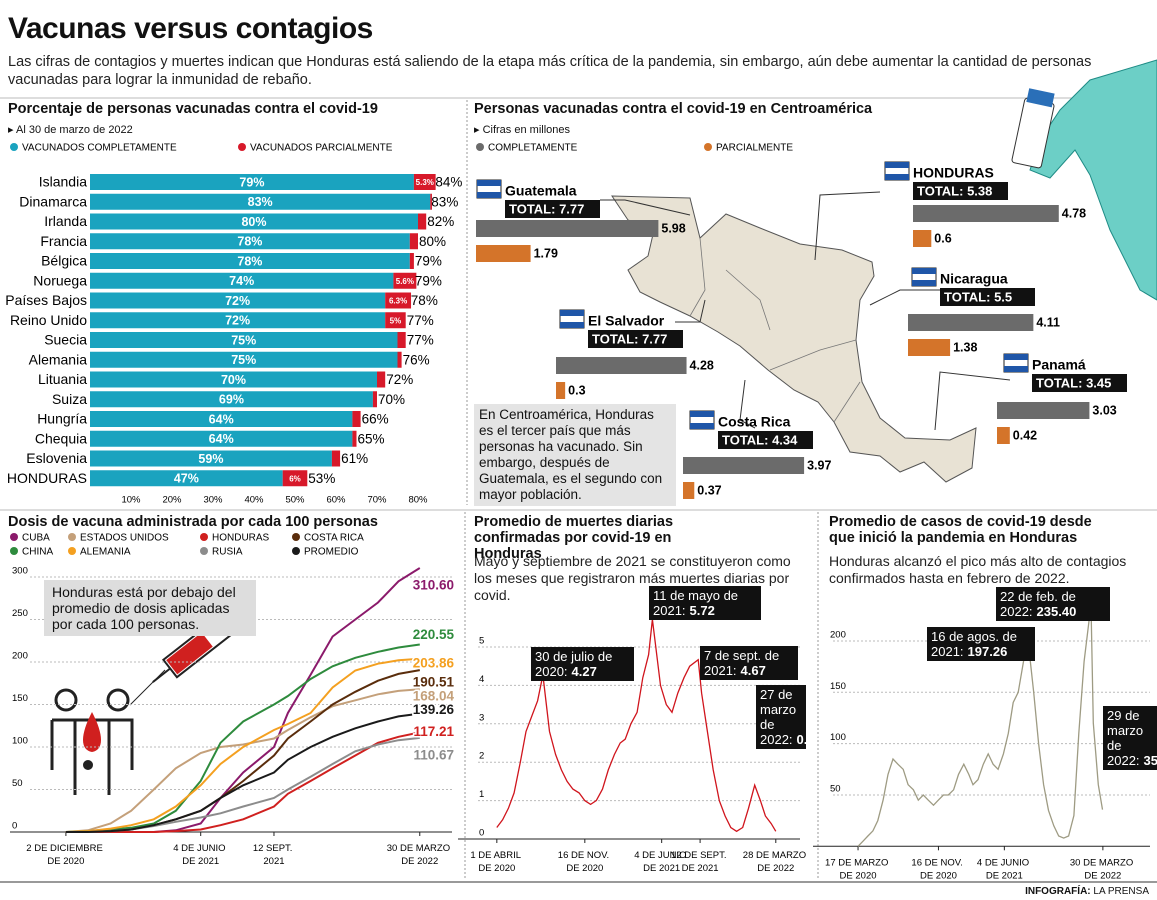  Describe the element at coordinates (47, 478) in the screenshot. I see `category-label: HONDURAS` at that location.